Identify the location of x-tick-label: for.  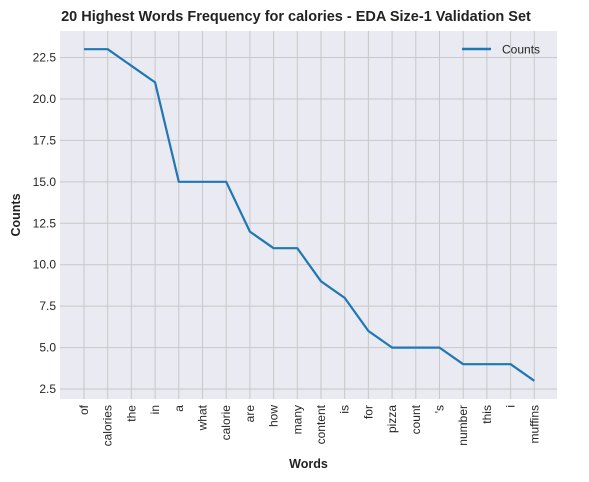
(368, 412).